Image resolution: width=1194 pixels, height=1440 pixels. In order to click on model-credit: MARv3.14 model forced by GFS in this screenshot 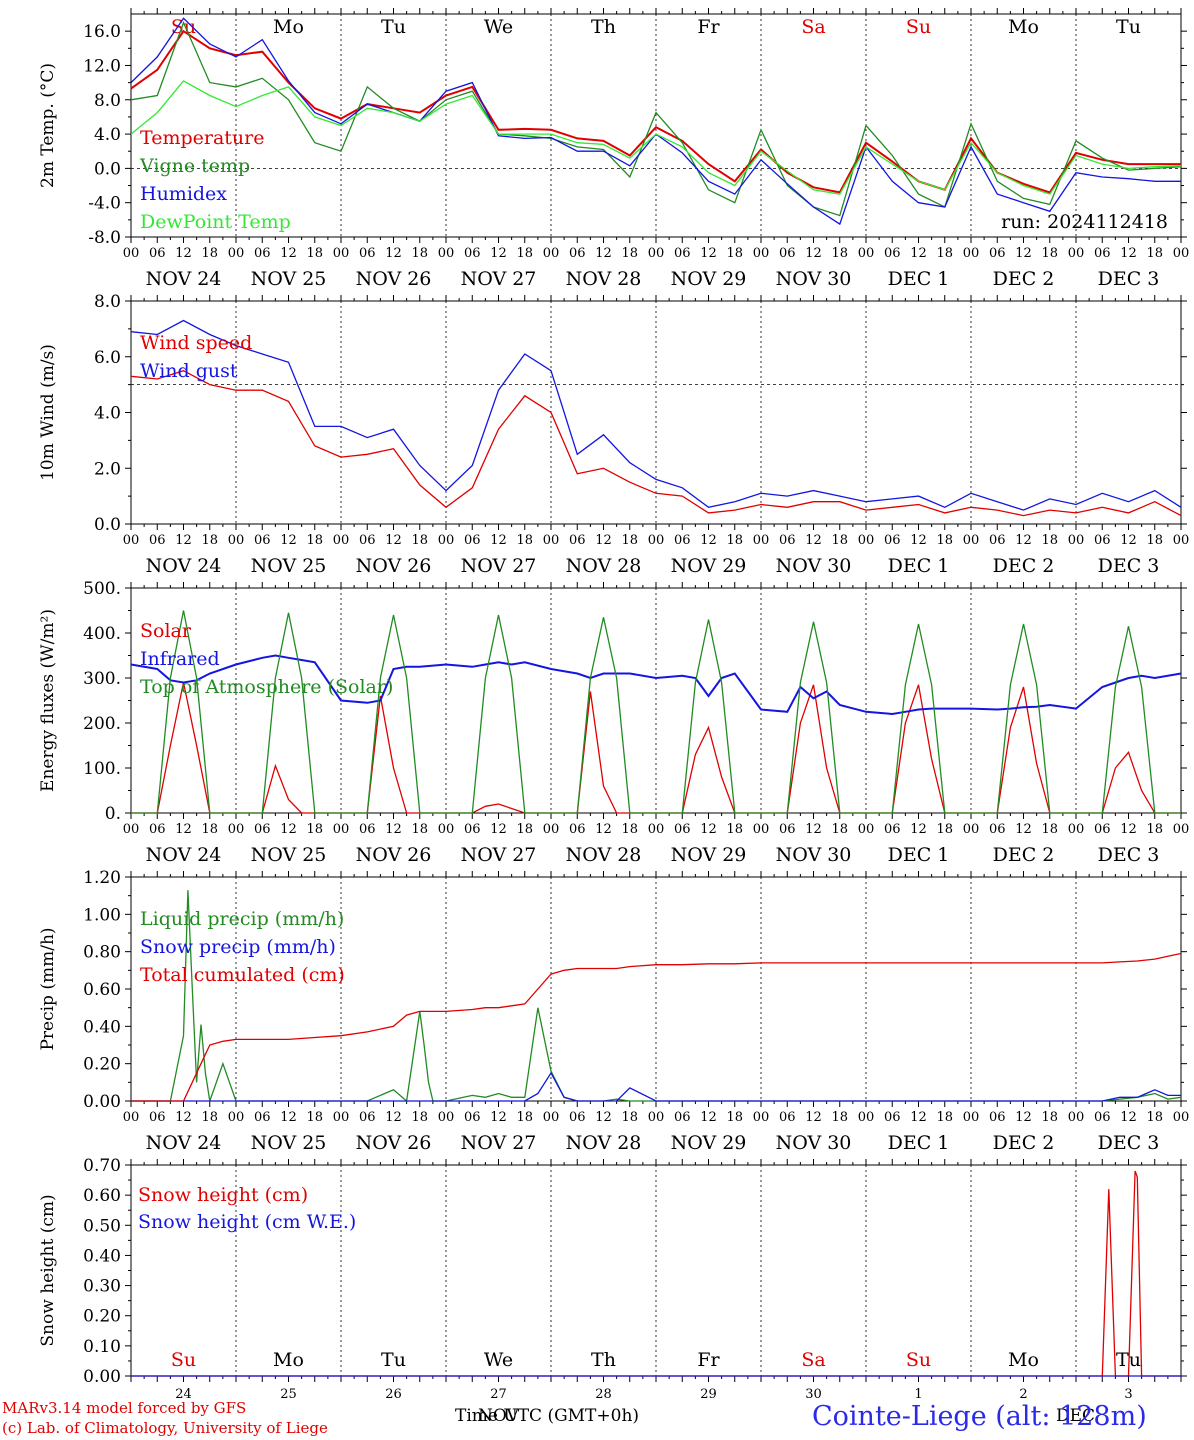, I will do `click(124, 1408)`.